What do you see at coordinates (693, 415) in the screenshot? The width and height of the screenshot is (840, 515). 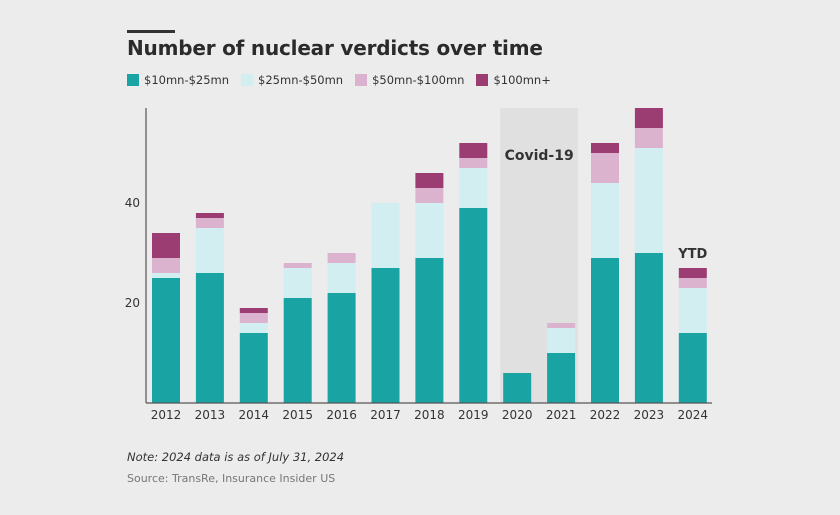 I see `x-tick-label: 2024` at bounding box center [693, 415].